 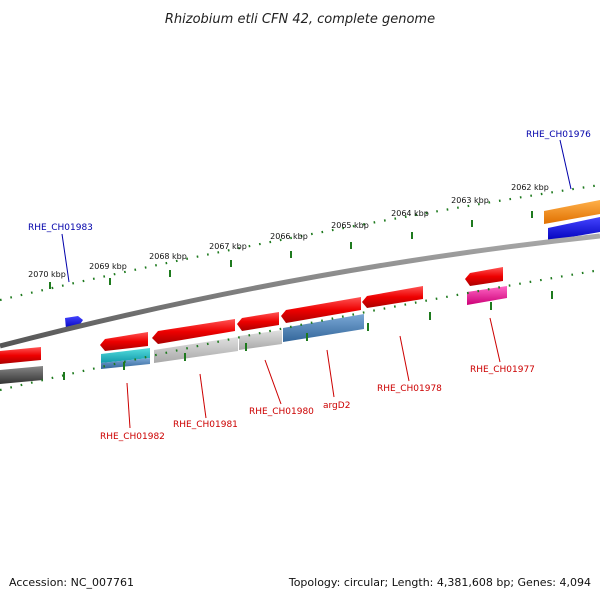 What do you see at coordinates (289, 236) in the screenshot?
I see `tick-label: 2066 kbp` at bounding box center [289, 236].